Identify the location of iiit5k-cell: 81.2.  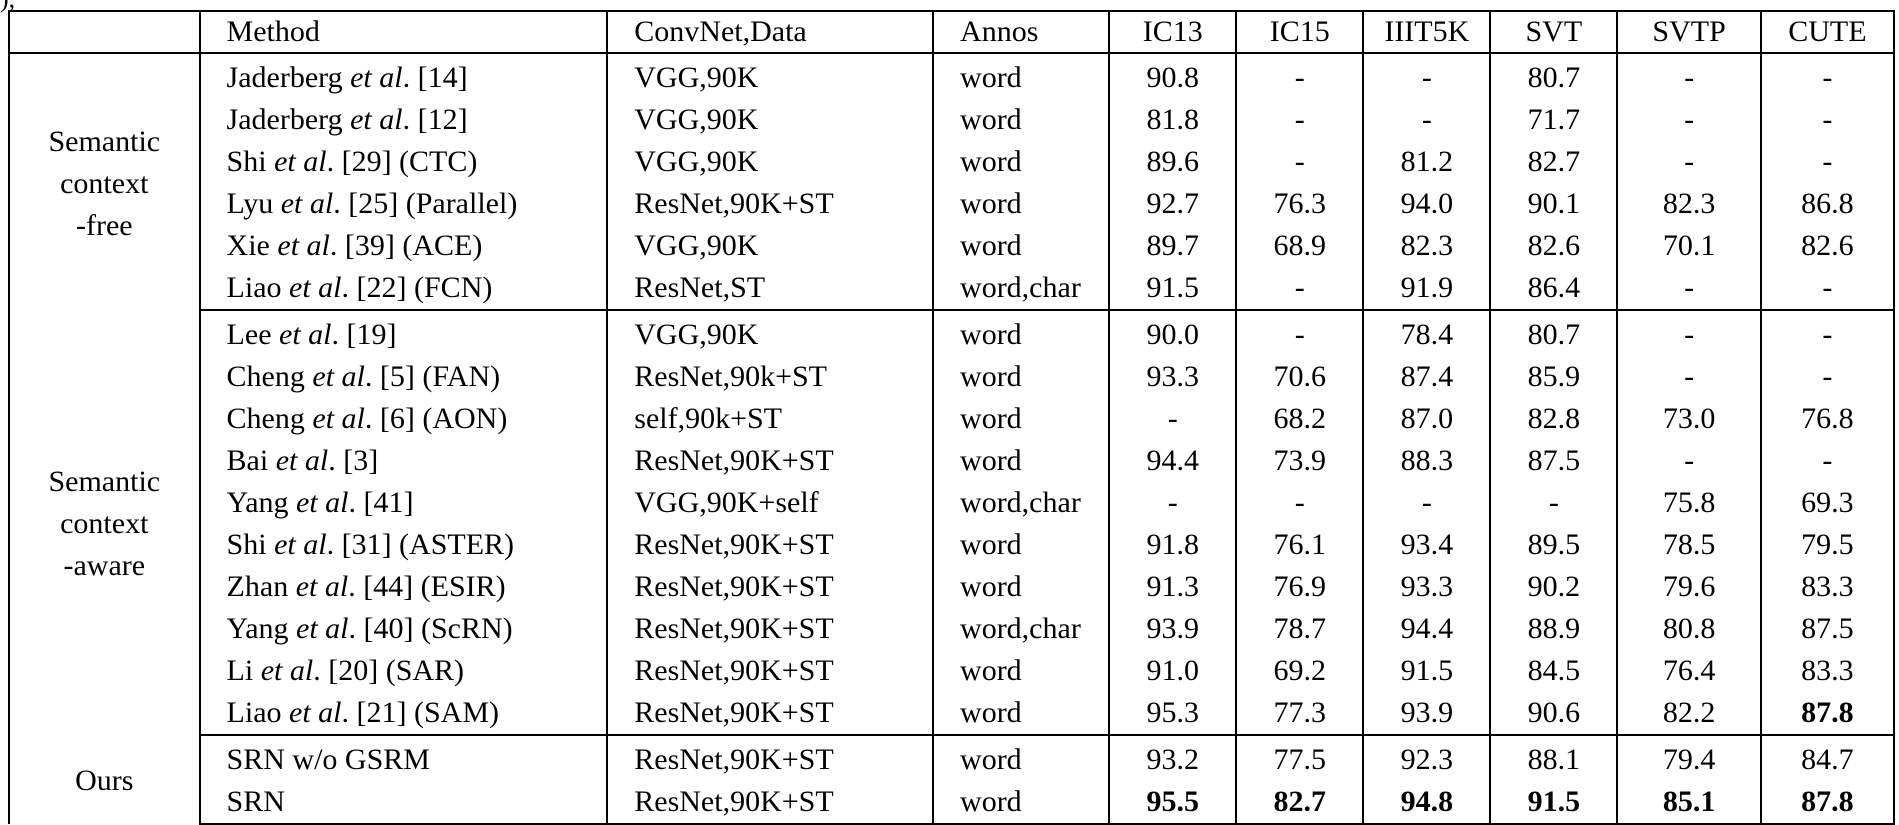
(1427, 162).